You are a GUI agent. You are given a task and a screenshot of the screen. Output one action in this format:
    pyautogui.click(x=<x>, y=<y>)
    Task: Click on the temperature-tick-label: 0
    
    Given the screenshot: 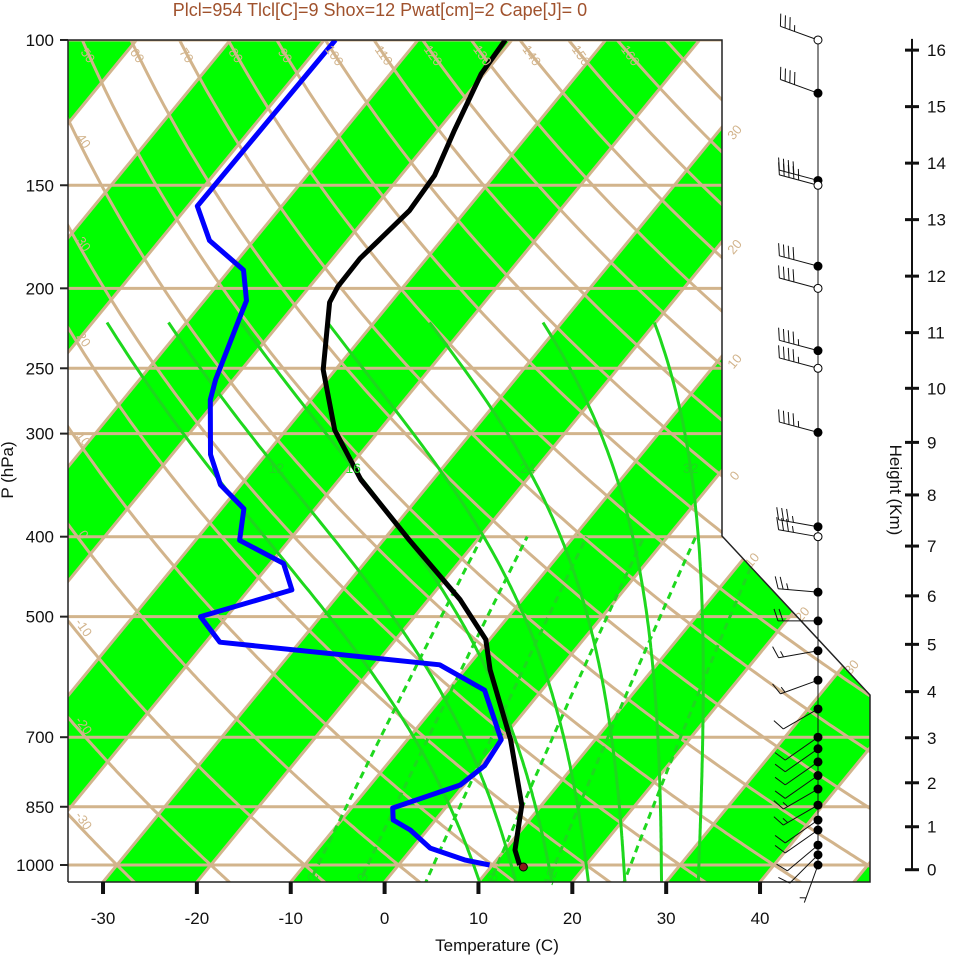 What is the action you would take?
    pyautogui.click(x=384, y=918)
    